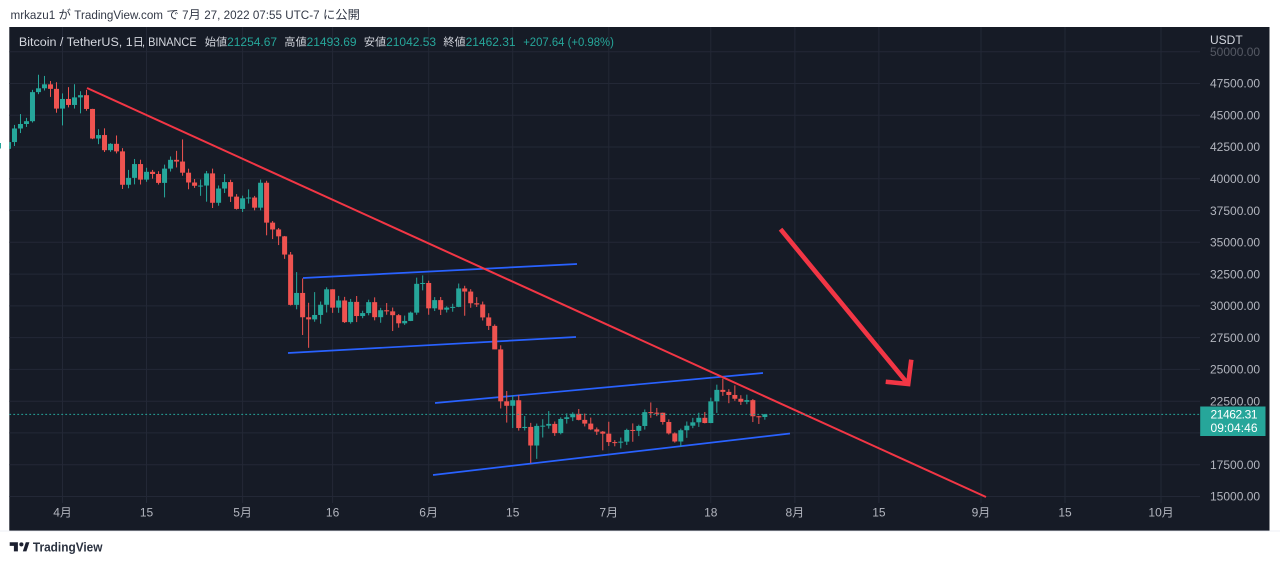 This screenshot has width=1280, height=570. I want to click on svg-text: +207.64 (+0.98%), so click(568, 42).